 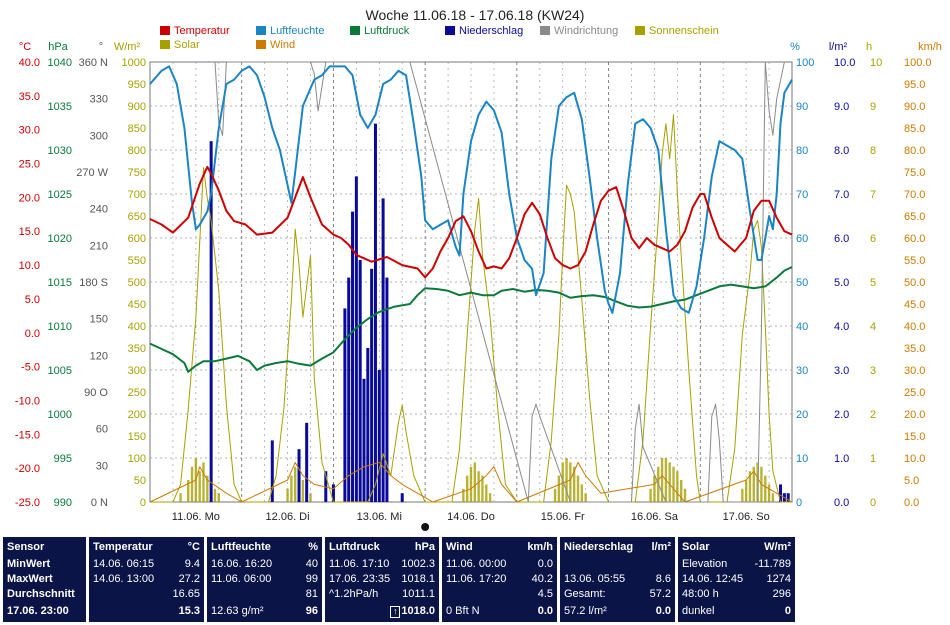 I want to click on rain-tick-label: 4.0, so click(x=841, y=327).